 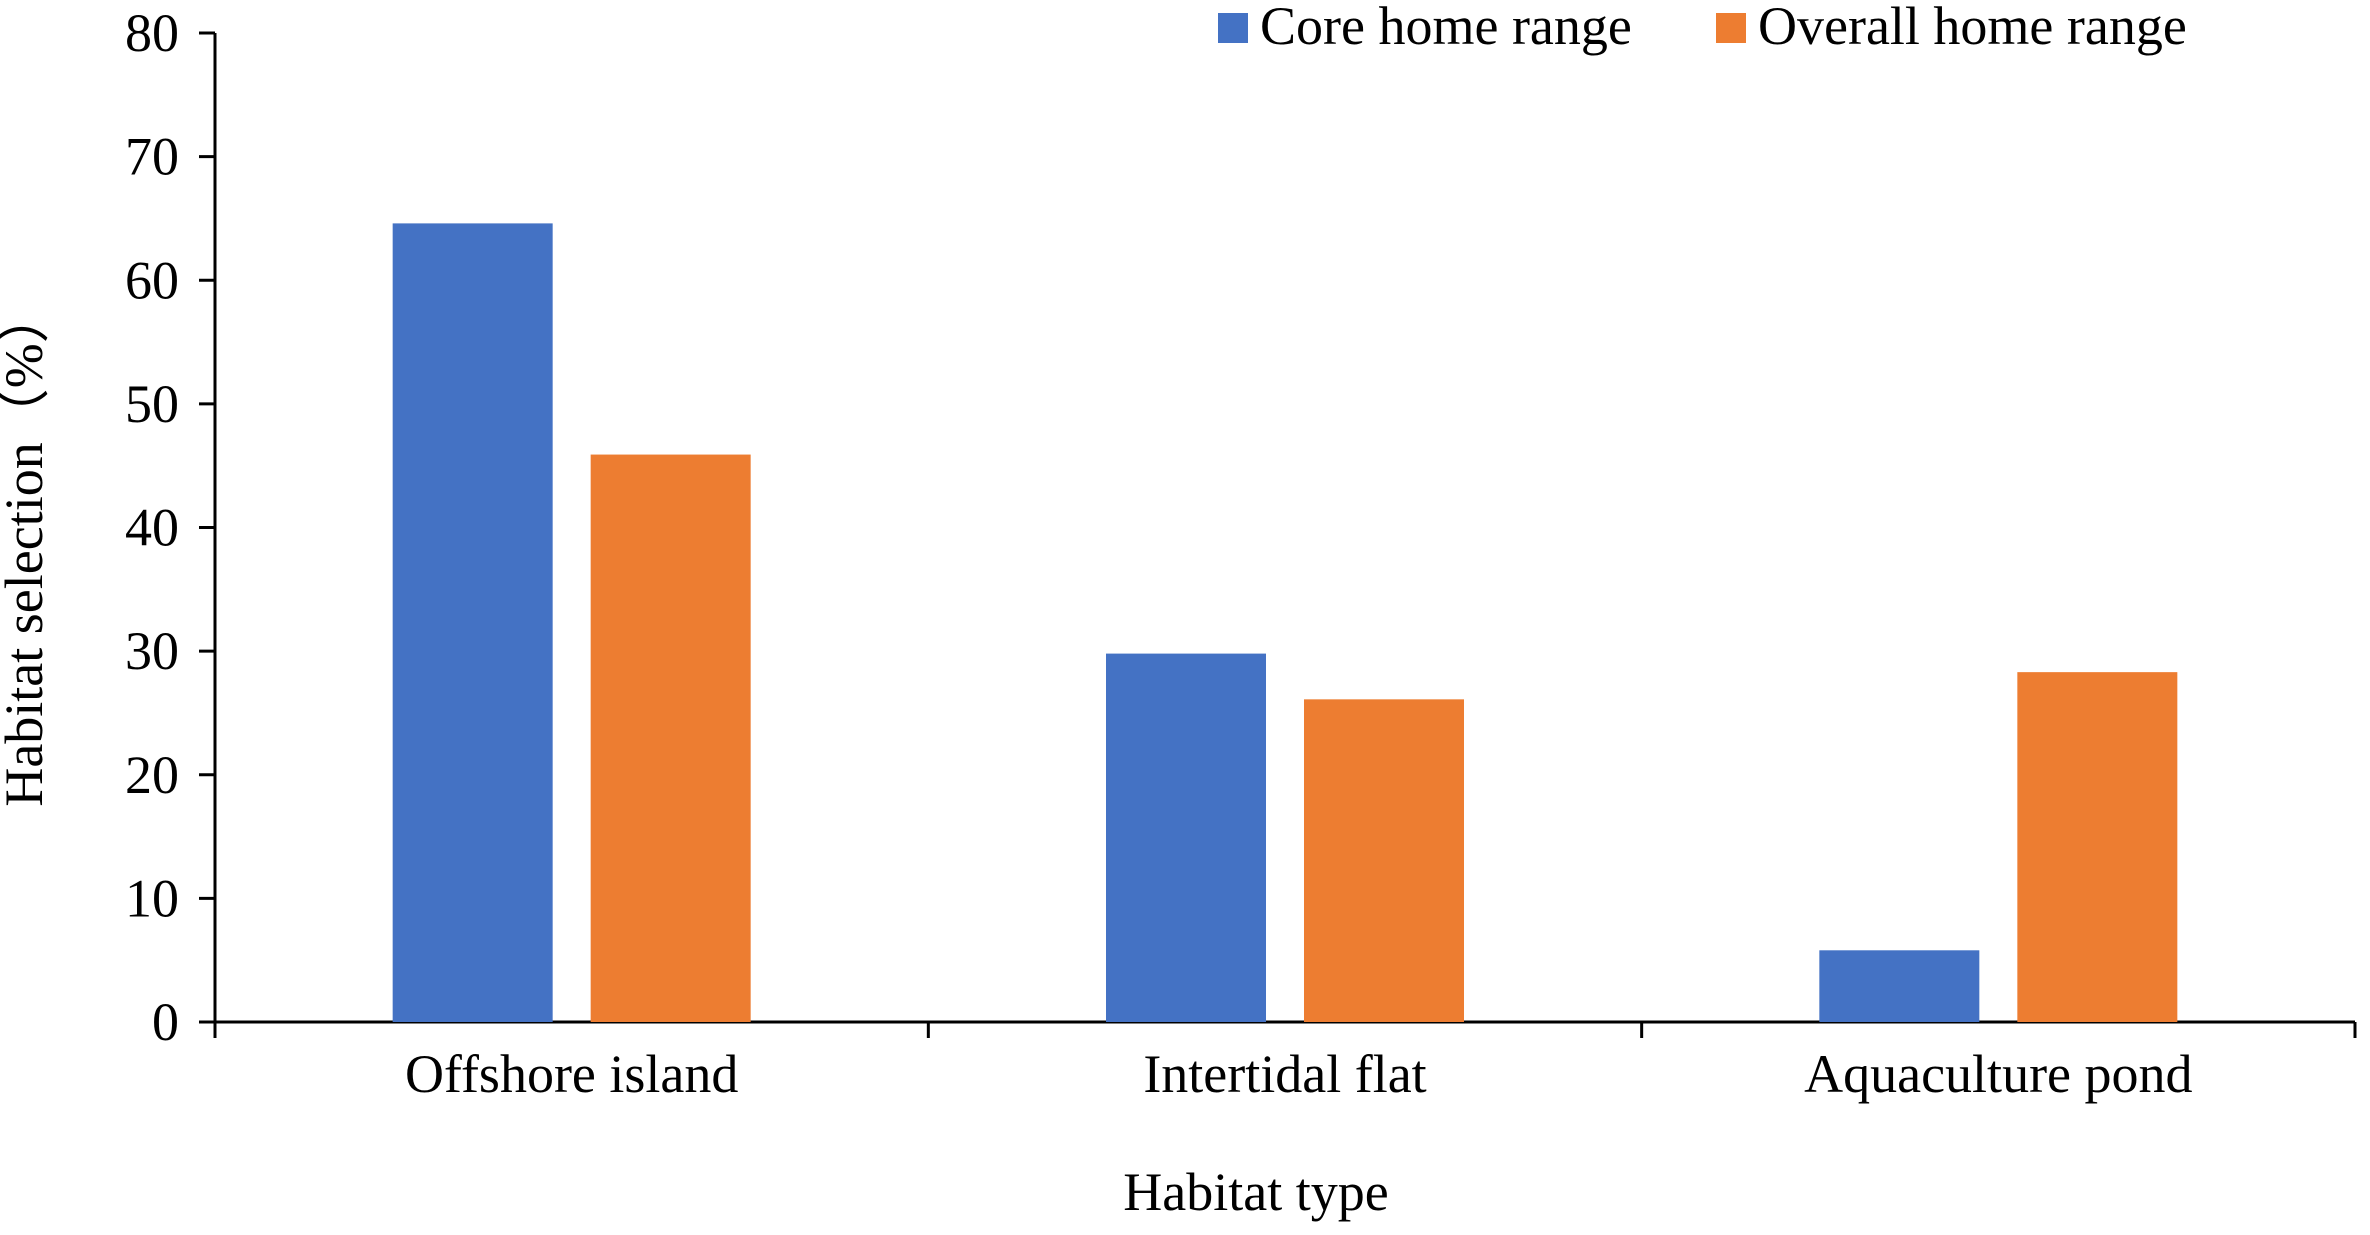 What do you see at coordinates (1446, 28) in the screenshot?
I see `legend-label: Core home range` at bounding box center [1446, 28].